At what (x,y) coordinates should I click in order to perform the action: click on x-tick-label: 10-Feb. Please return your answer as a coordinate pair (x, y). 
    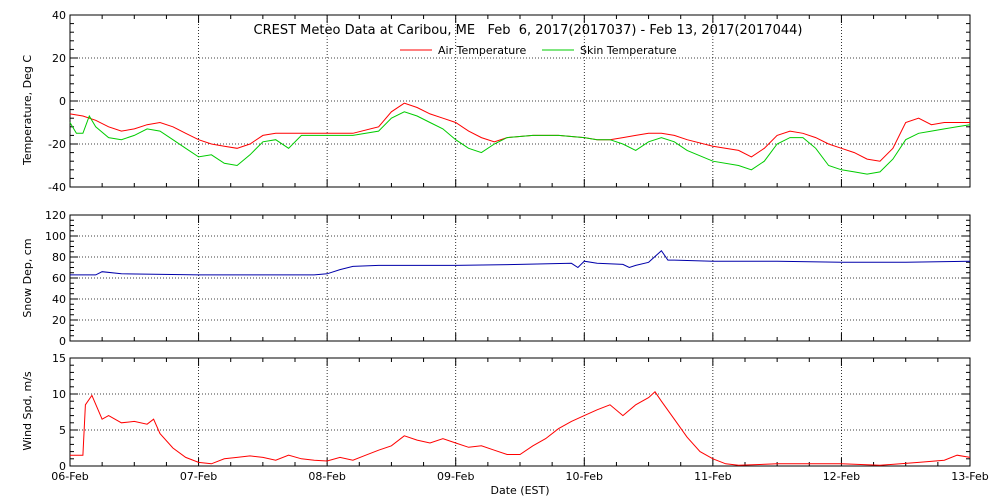
    Looking at the image, I should click on (584, 476).